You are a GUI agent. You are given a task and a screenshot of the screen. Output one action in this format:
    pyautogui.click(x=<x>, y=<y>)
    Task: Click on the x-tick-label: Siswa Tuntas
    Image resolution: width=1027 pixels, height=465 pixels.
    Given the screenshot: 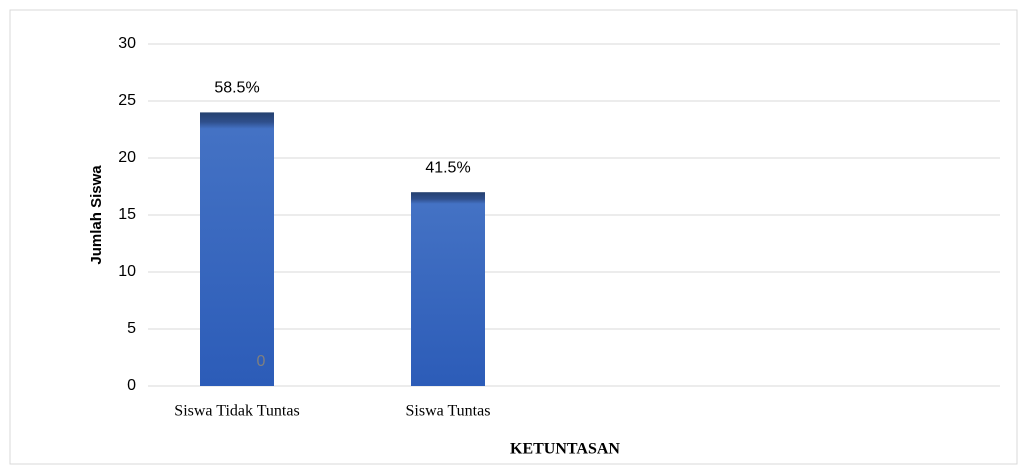 What is the action you would take?
    pyautogui.click(x=448, y=411)
    